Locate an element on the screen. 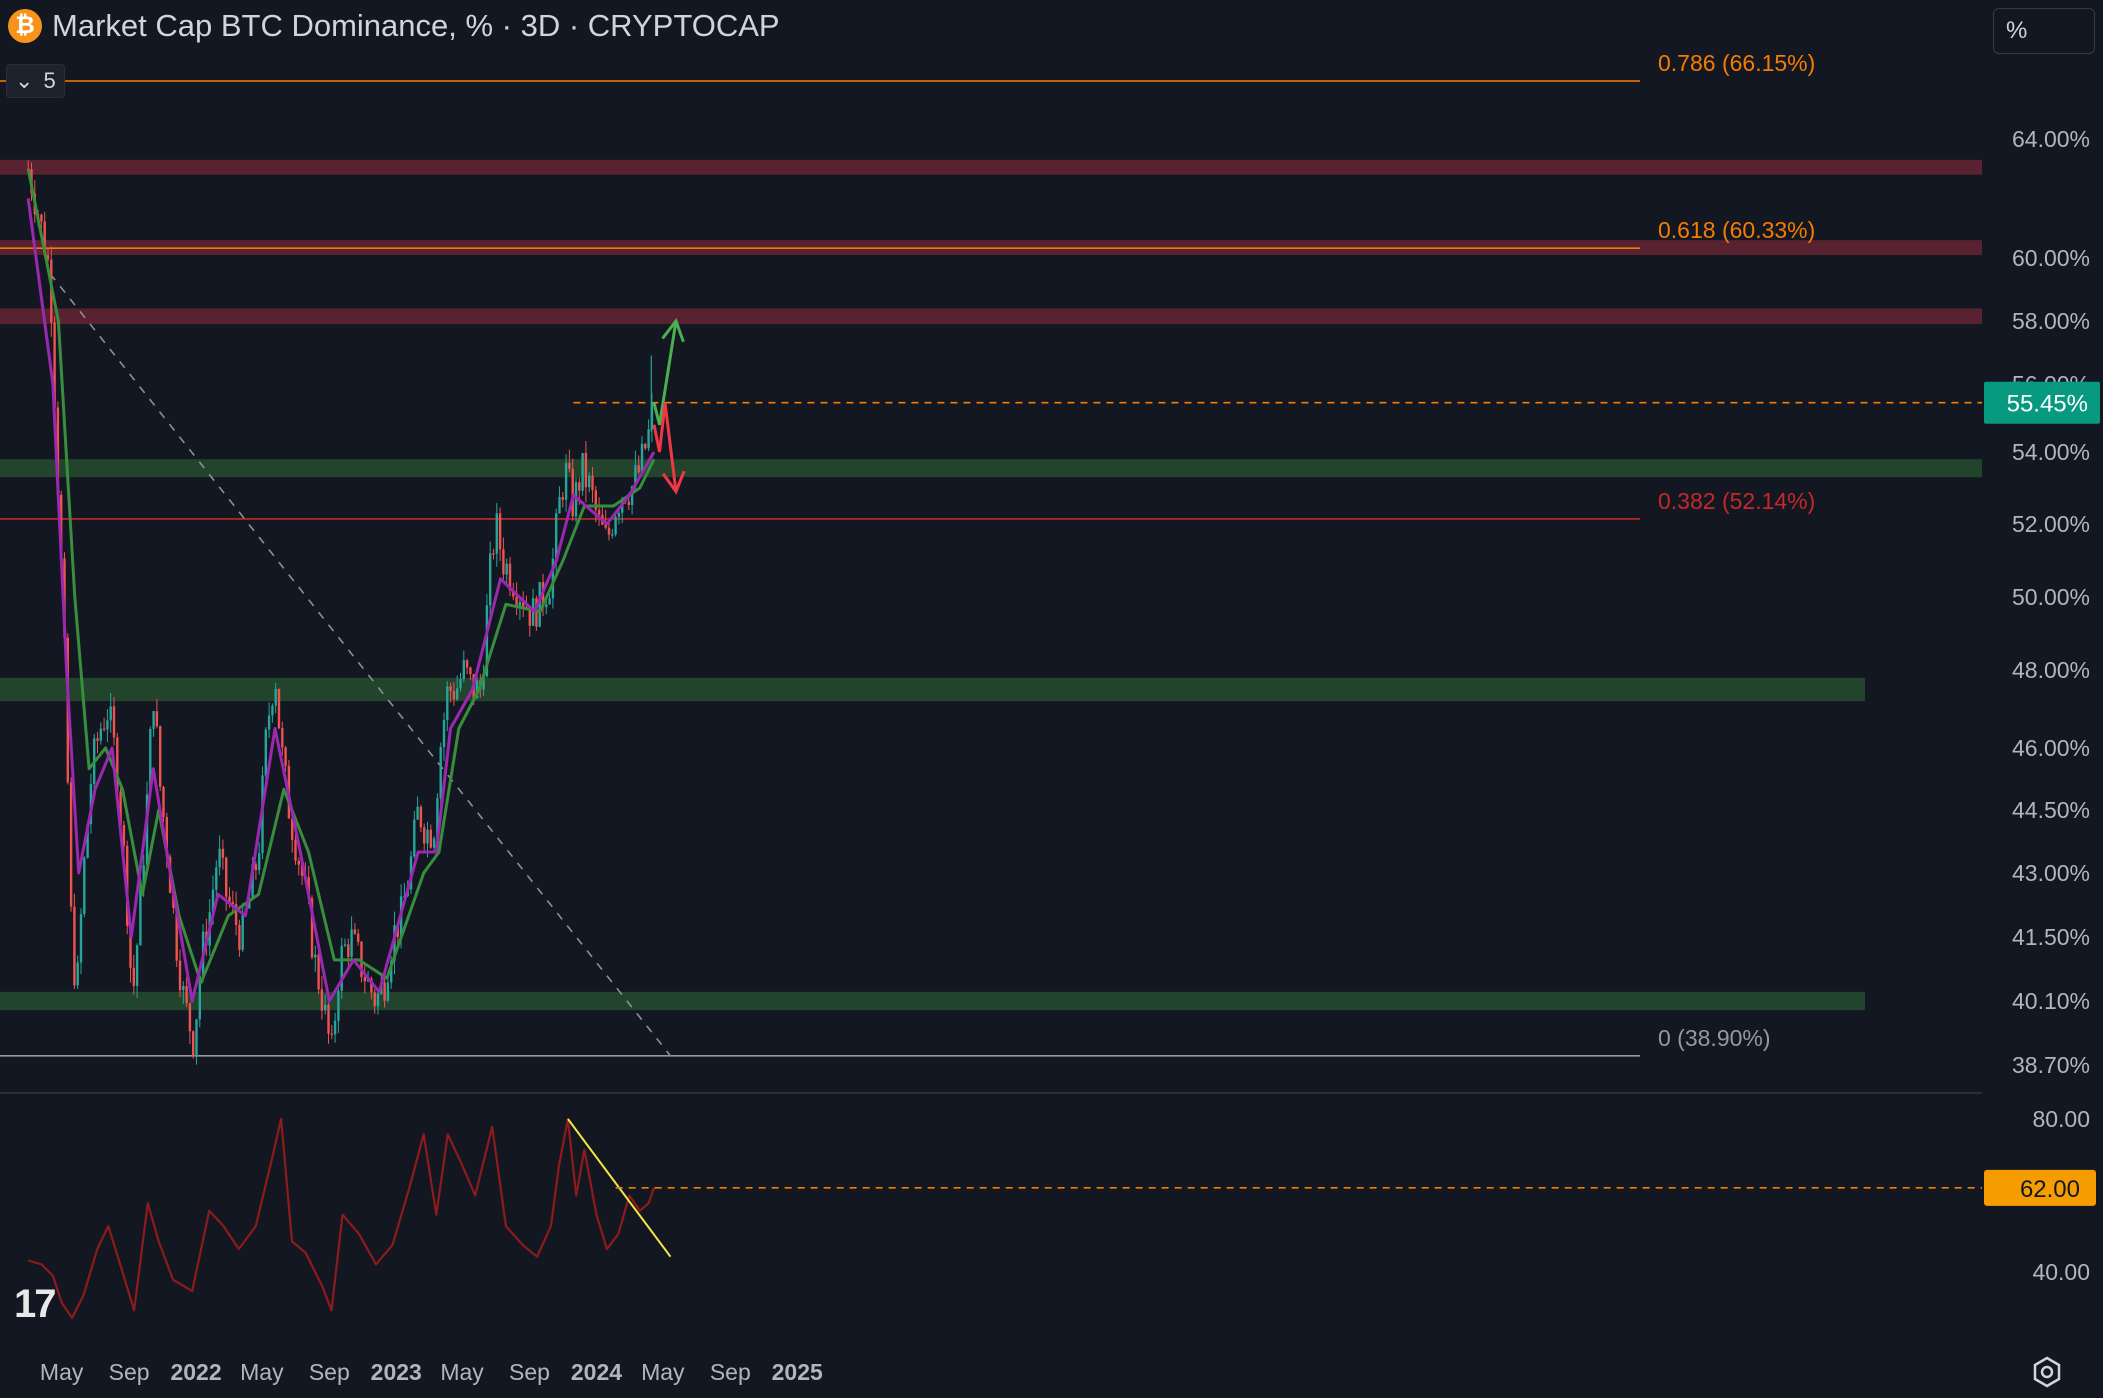  time-axis-tick: 2023 is located at coordinates (396, 1372).